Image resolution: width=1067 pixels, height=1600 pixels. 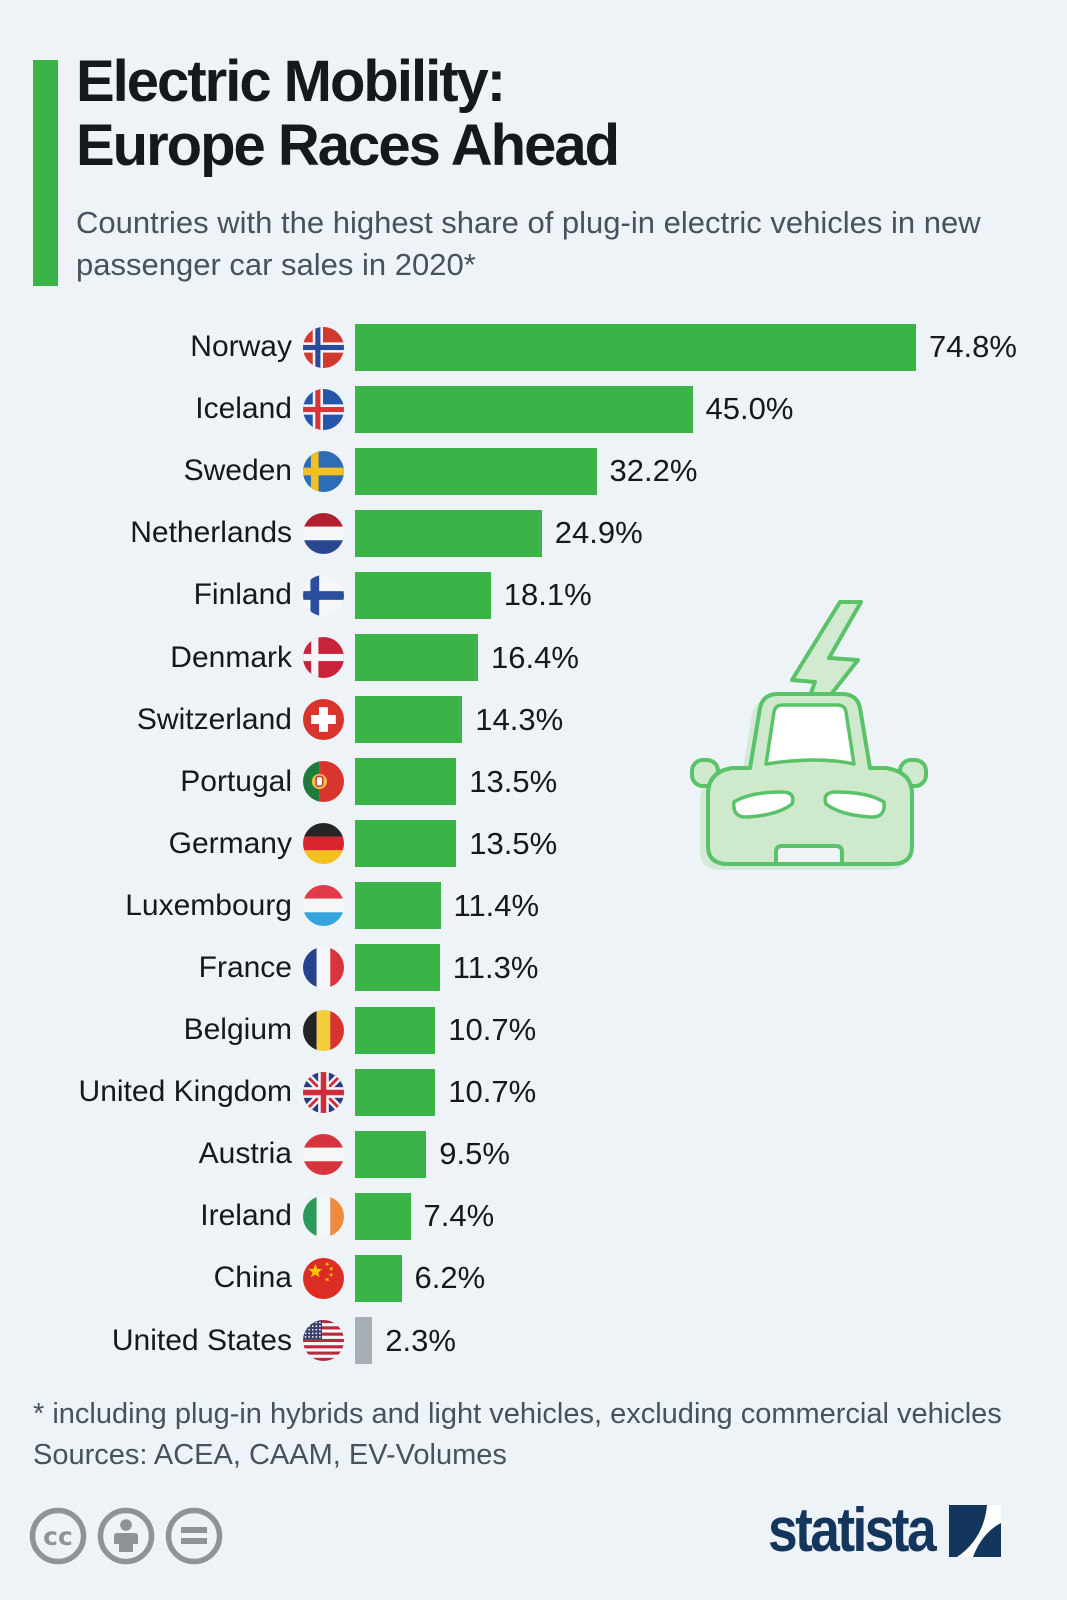 What do you see at coordinates (323, 1216) in the screenshot?
I see `flag-ireland-icon` at bounding box center [323, 1216].